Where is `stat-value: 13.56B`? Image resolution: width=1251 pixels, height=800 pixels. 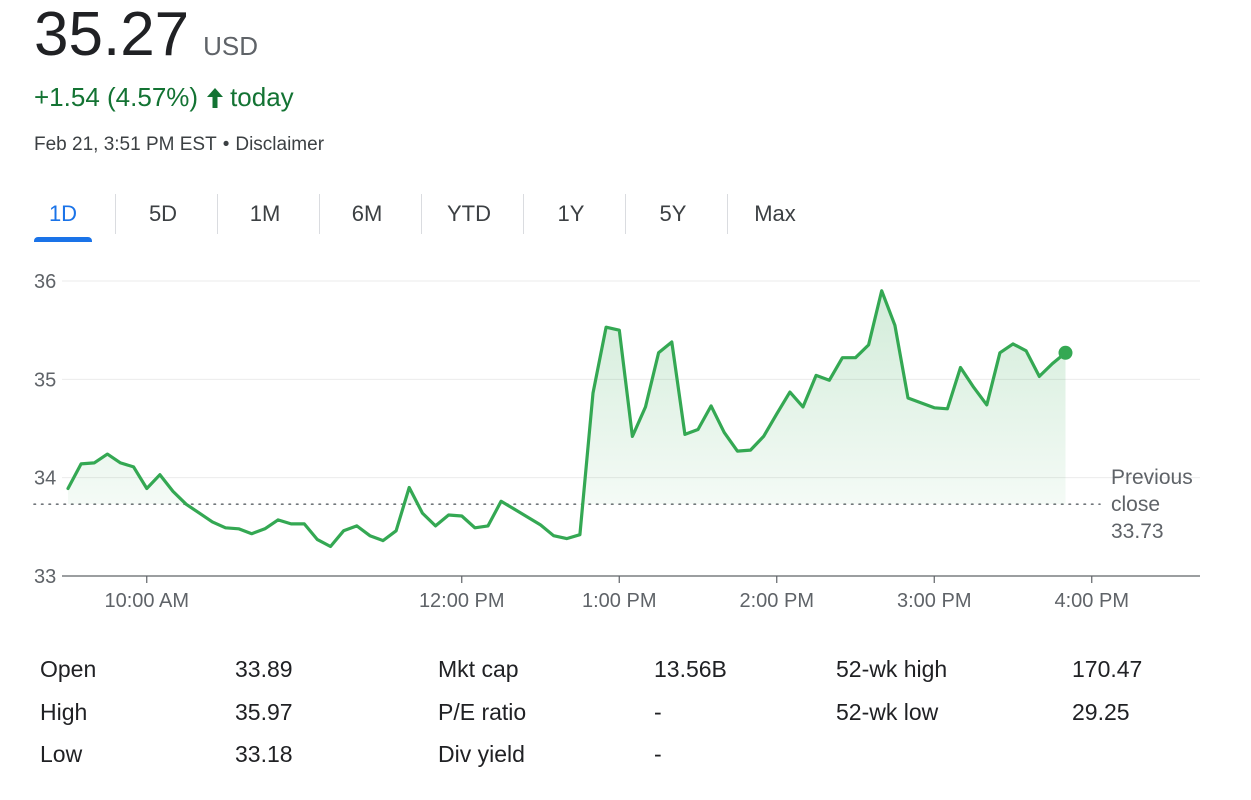
stat-value: 13.56B is located at coordinates (690, 669).